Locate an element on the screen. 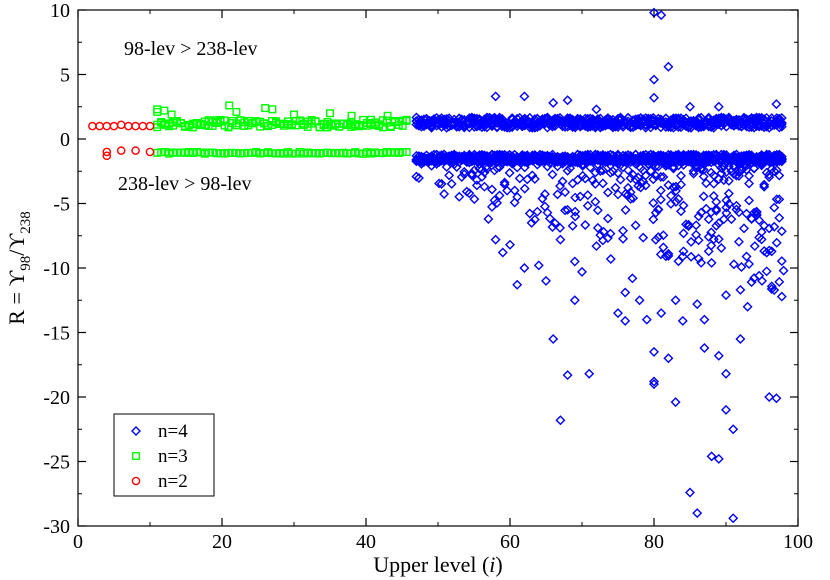 Image resolution: width=830 pixels, height=580 pixels. y-tick-label: 0 is located at coordinates (65, 140).